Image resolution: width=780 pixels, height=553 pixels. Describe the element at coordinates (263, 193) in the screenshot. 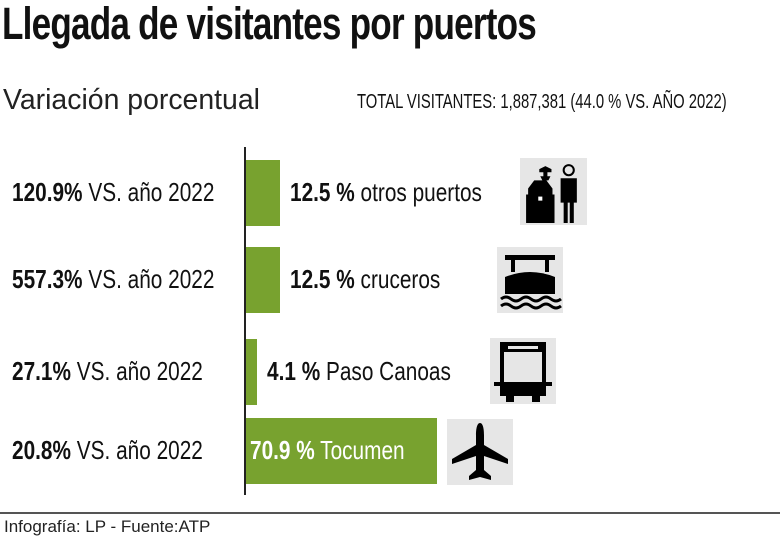

I see `bar-otros-puertos` at that location.